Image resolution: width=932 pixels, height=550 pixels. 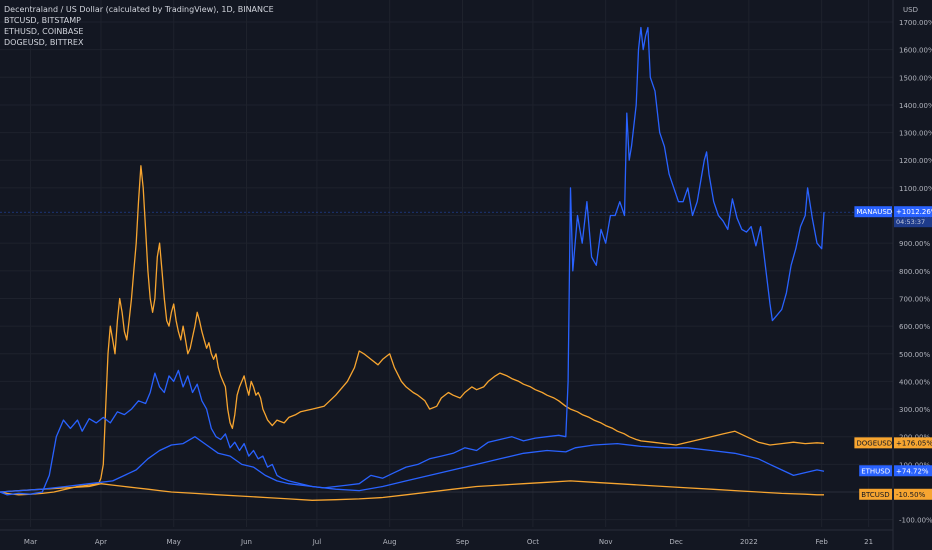 I want to click on legend-doge: DOGEUSD, BITTREX, so click(x=44, y=42).